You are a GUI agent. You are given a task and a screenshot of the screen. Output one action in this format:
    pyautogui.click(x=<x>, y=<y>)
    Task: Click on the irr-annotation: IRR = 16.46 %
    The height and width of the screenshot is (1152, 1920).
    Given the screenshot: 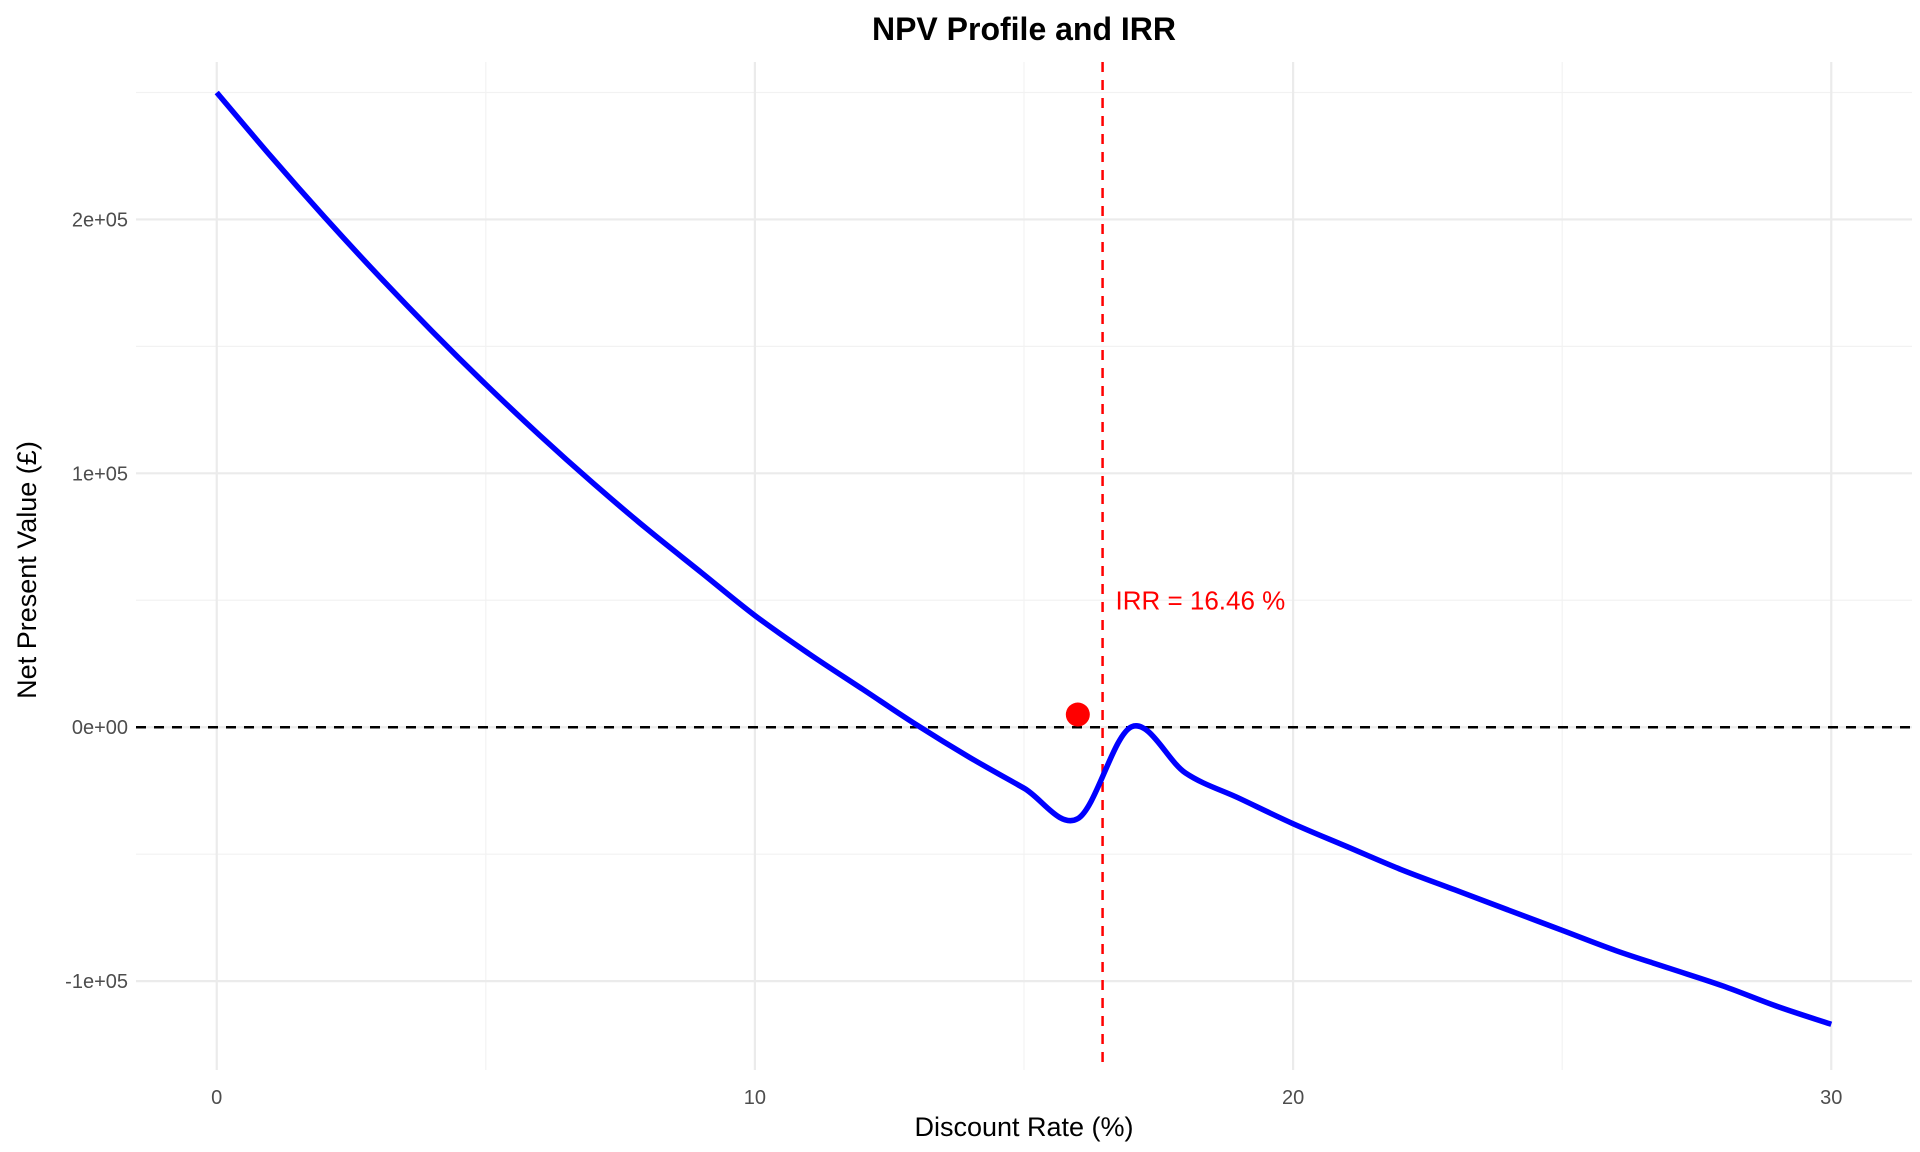 What is the action you would take?
    pyautogui.click(x=1200, y=600)
    